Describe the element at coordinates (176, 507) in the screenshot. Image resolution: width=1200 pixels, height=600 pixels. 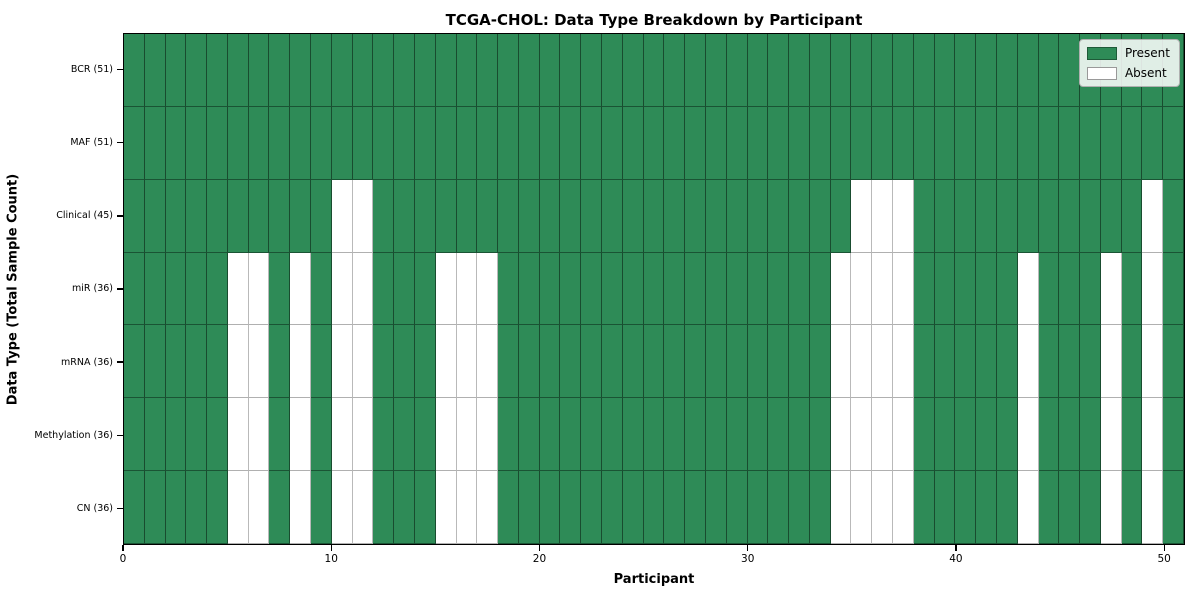
I see `cell-CN-p2` at that location.